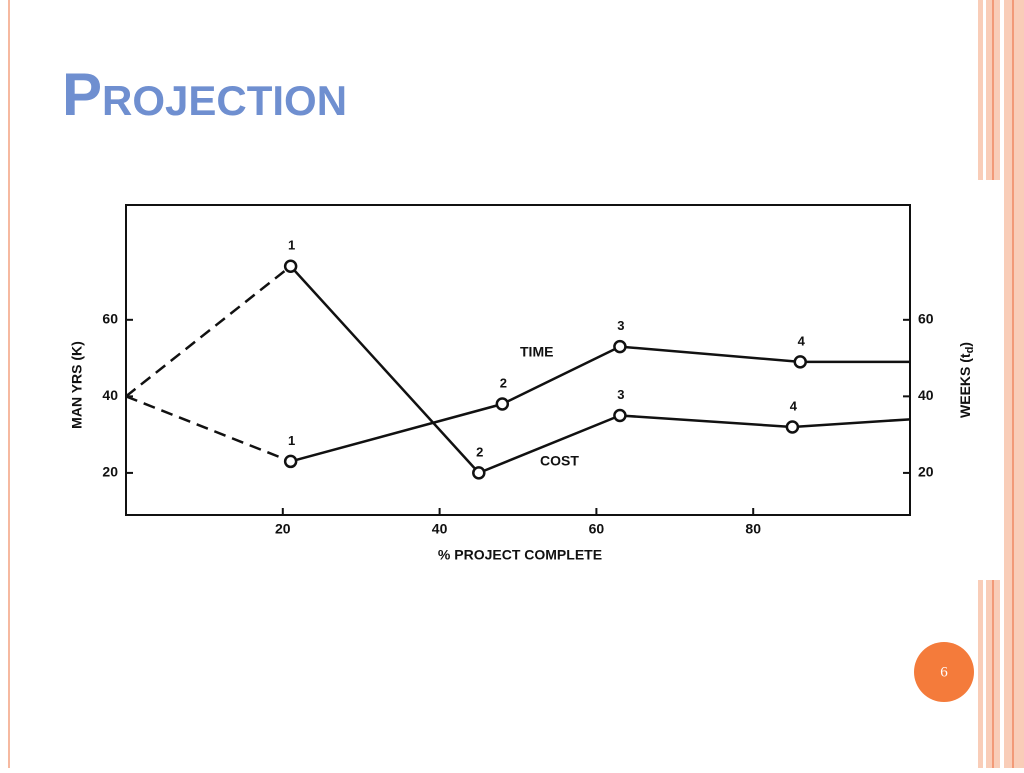 This screenshot has width=1024, height=773. I want to click on slide-title: Projection, so click(204, 94).